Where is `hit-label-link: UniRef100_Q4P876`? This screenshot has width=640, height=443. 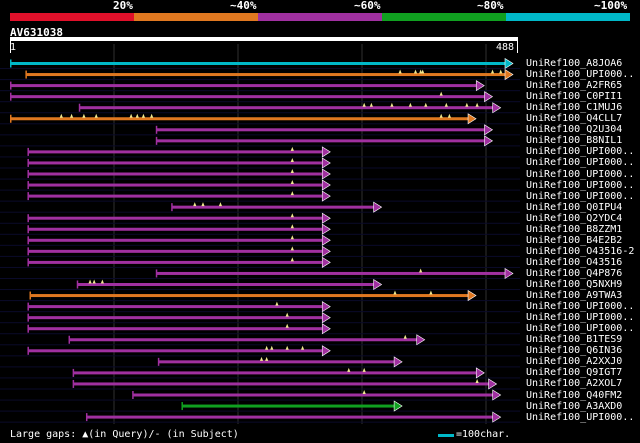
hit-label-link: UniRef100_Q4P876 is located at coordinates (574, 273).